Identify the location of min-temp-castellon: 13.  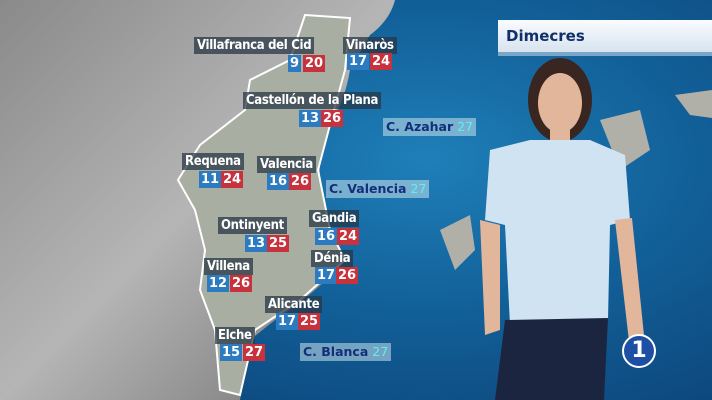
(310, 118).